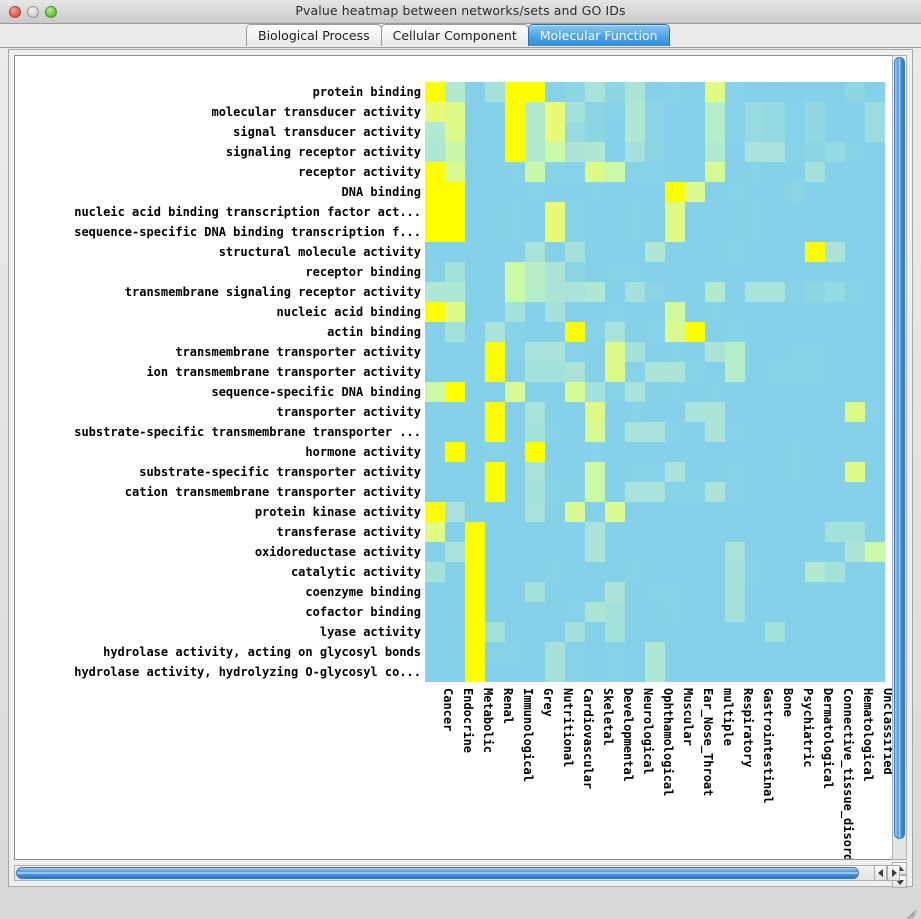 This screenshot has height=919, width=921. What do you see at coordinates (33, 12) in the screenshot?
I see `minimize-button` at bounding box center [33, 12].